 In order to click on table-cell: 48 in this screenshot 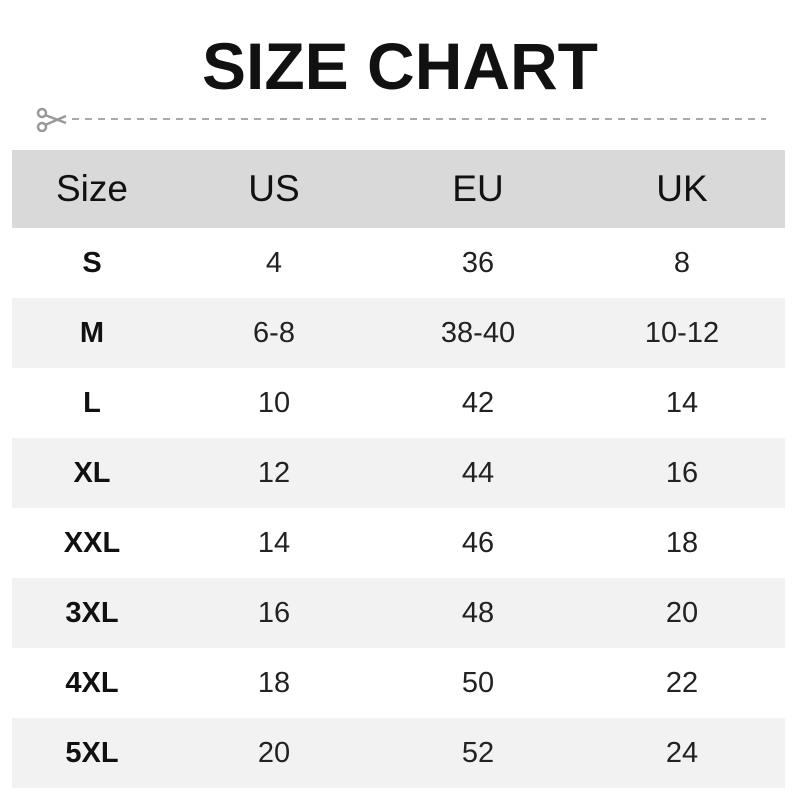, I will do `click(478, 612)`.